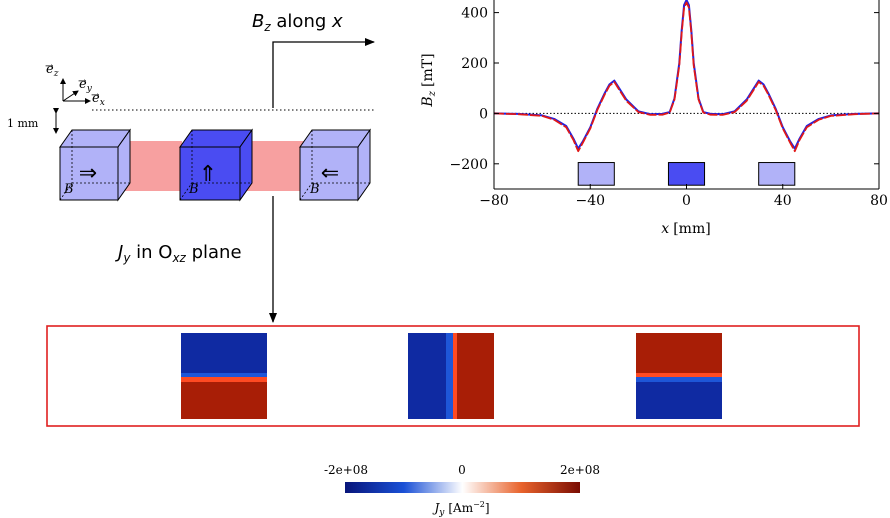 This screenshot has height=518, width=890. Describe the element at coordinates (23, 123) in the screenshot. I see `gap-label: 1 mm` at that location.